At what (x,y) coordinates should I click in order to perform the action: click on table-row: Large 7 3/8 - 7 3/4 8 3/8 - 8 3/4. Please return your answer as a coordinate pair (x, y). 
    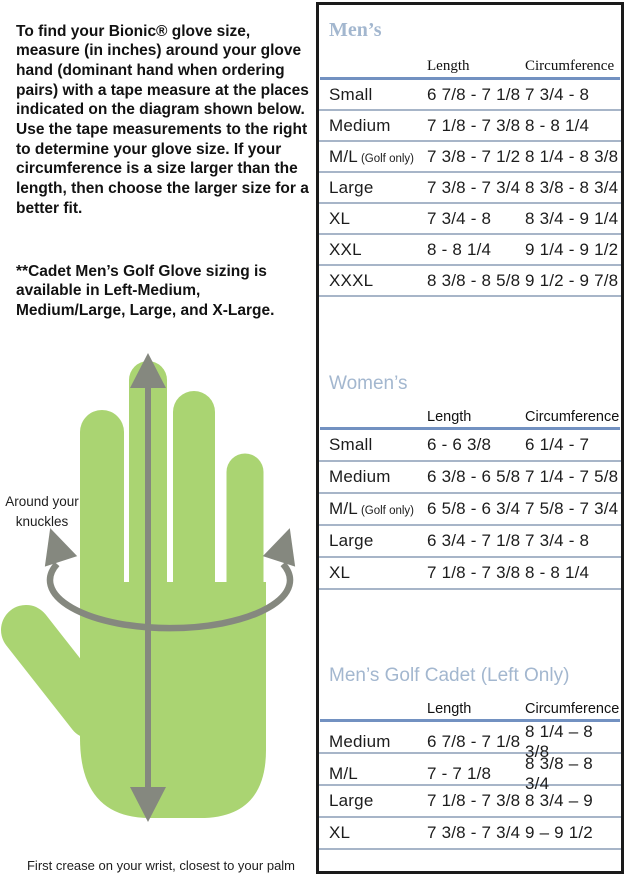
    Looking at the image, I should click on (470, 188).